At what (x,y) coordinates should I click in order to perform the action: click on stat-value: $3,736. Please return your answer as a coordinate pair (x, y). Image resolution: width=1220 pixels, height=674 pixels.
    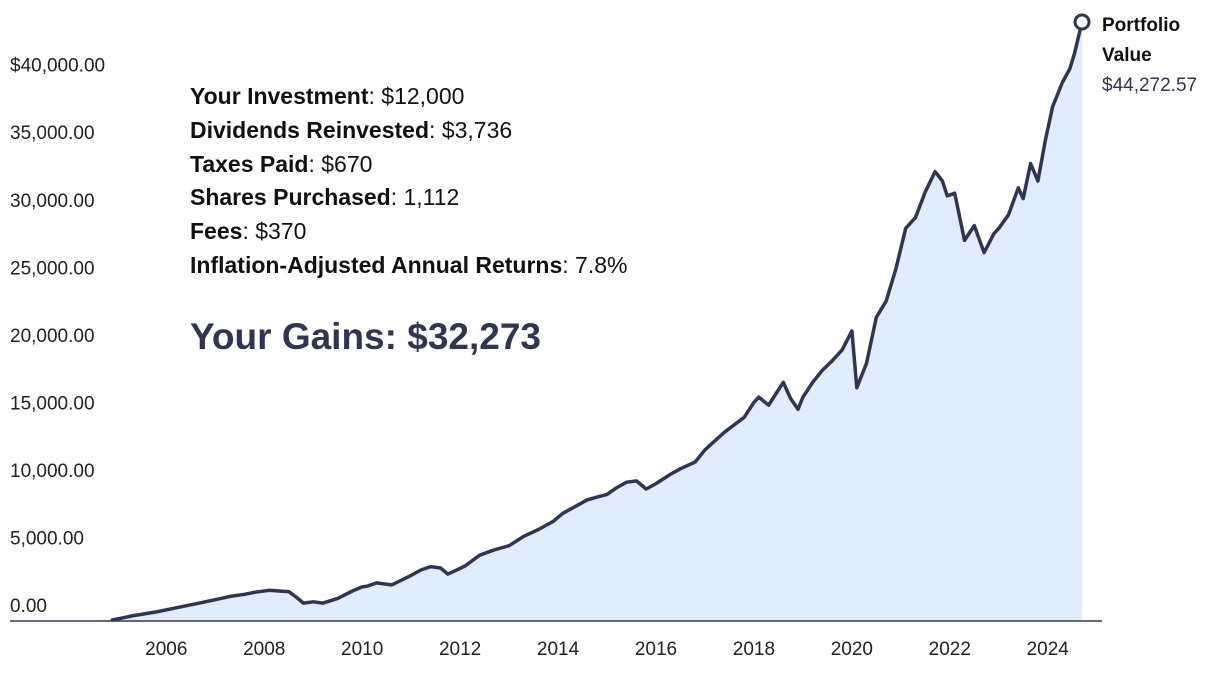
    Looking at the image, I should click on (477, 129).